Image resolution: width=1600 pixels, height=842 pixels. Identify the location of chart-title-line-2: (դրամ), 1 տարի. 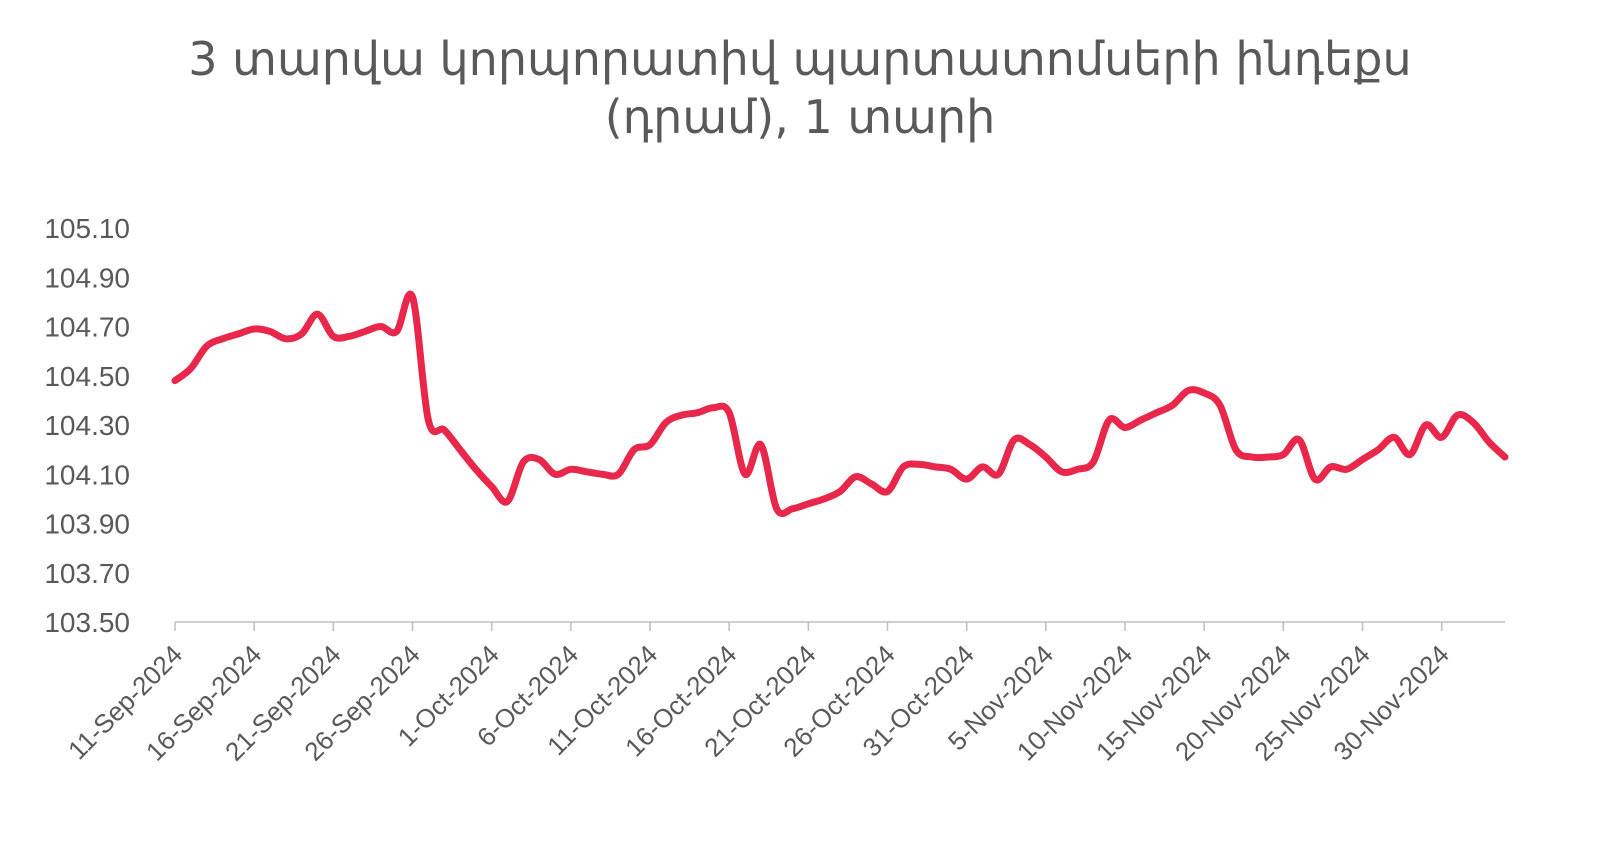
(800, 117).